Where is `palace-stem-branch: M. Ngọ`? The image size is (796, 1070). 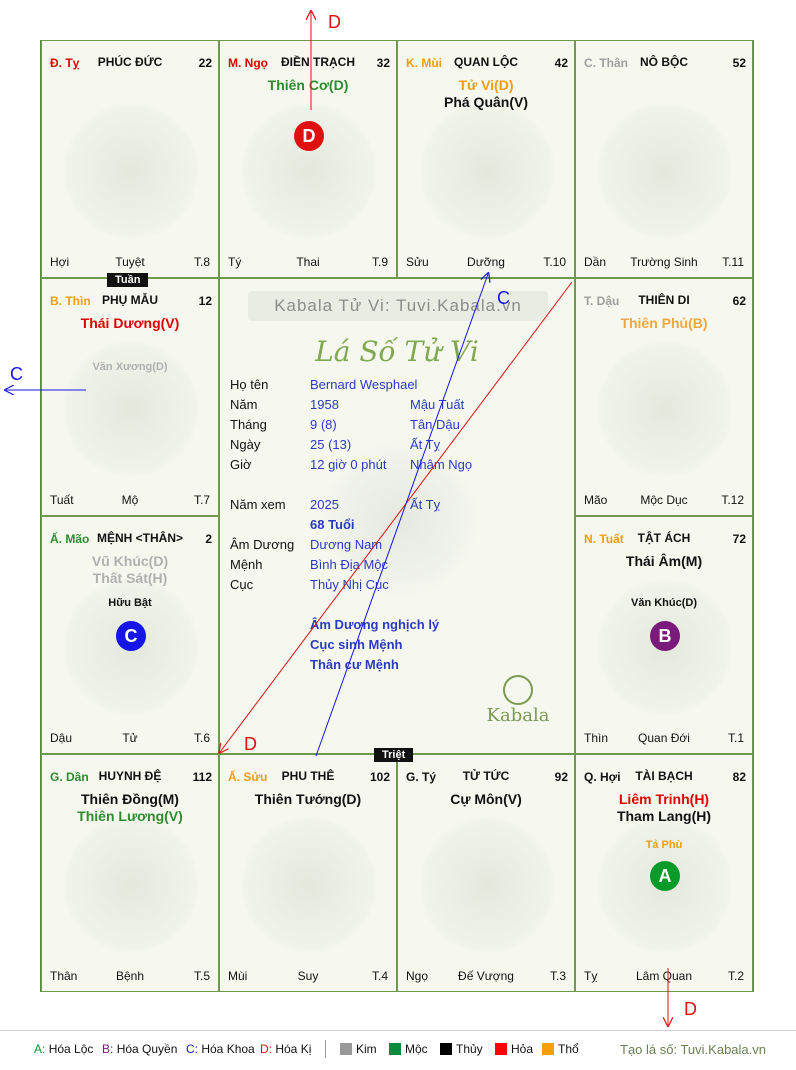
palace-stem-branch: M. Ngọ is located at coordinates (248, 63).